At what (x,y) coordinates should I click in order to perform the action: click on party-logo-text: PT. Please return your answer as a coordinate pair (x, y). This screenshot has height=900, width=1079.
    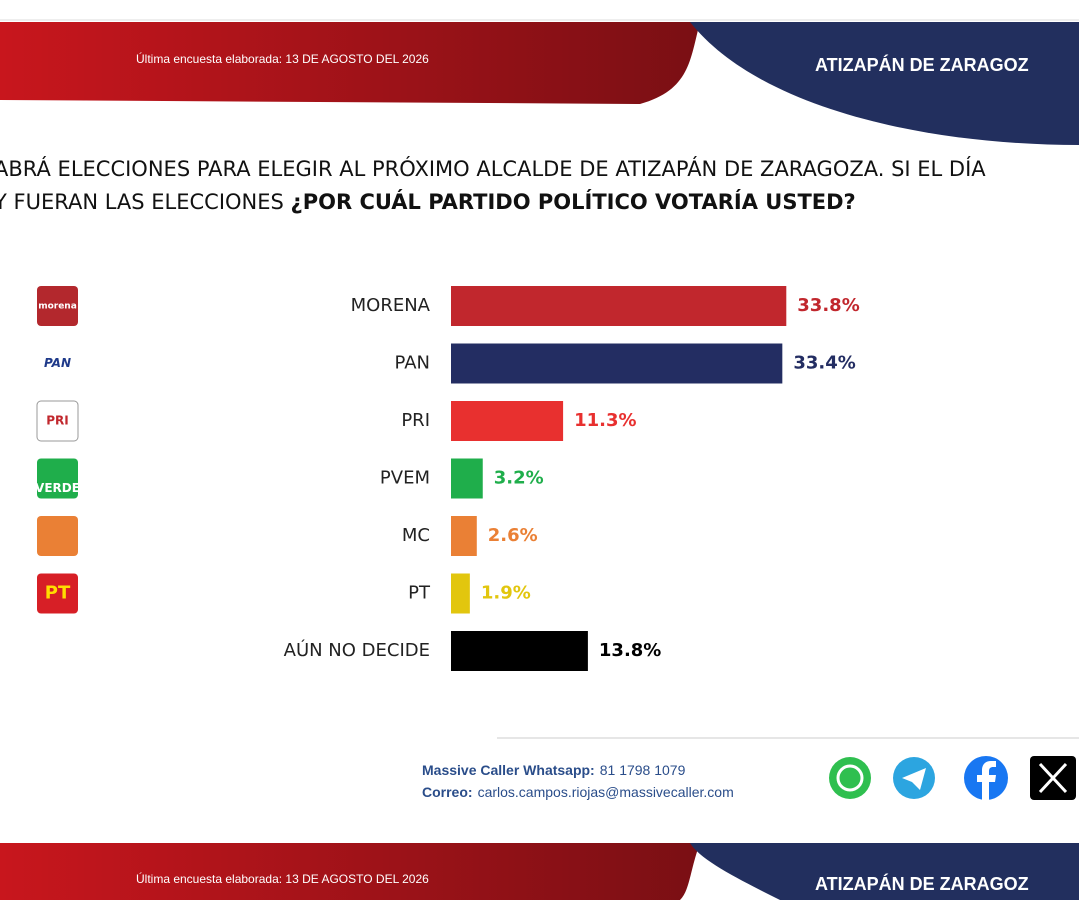
    Looking at the image, I should click on (58, 593).